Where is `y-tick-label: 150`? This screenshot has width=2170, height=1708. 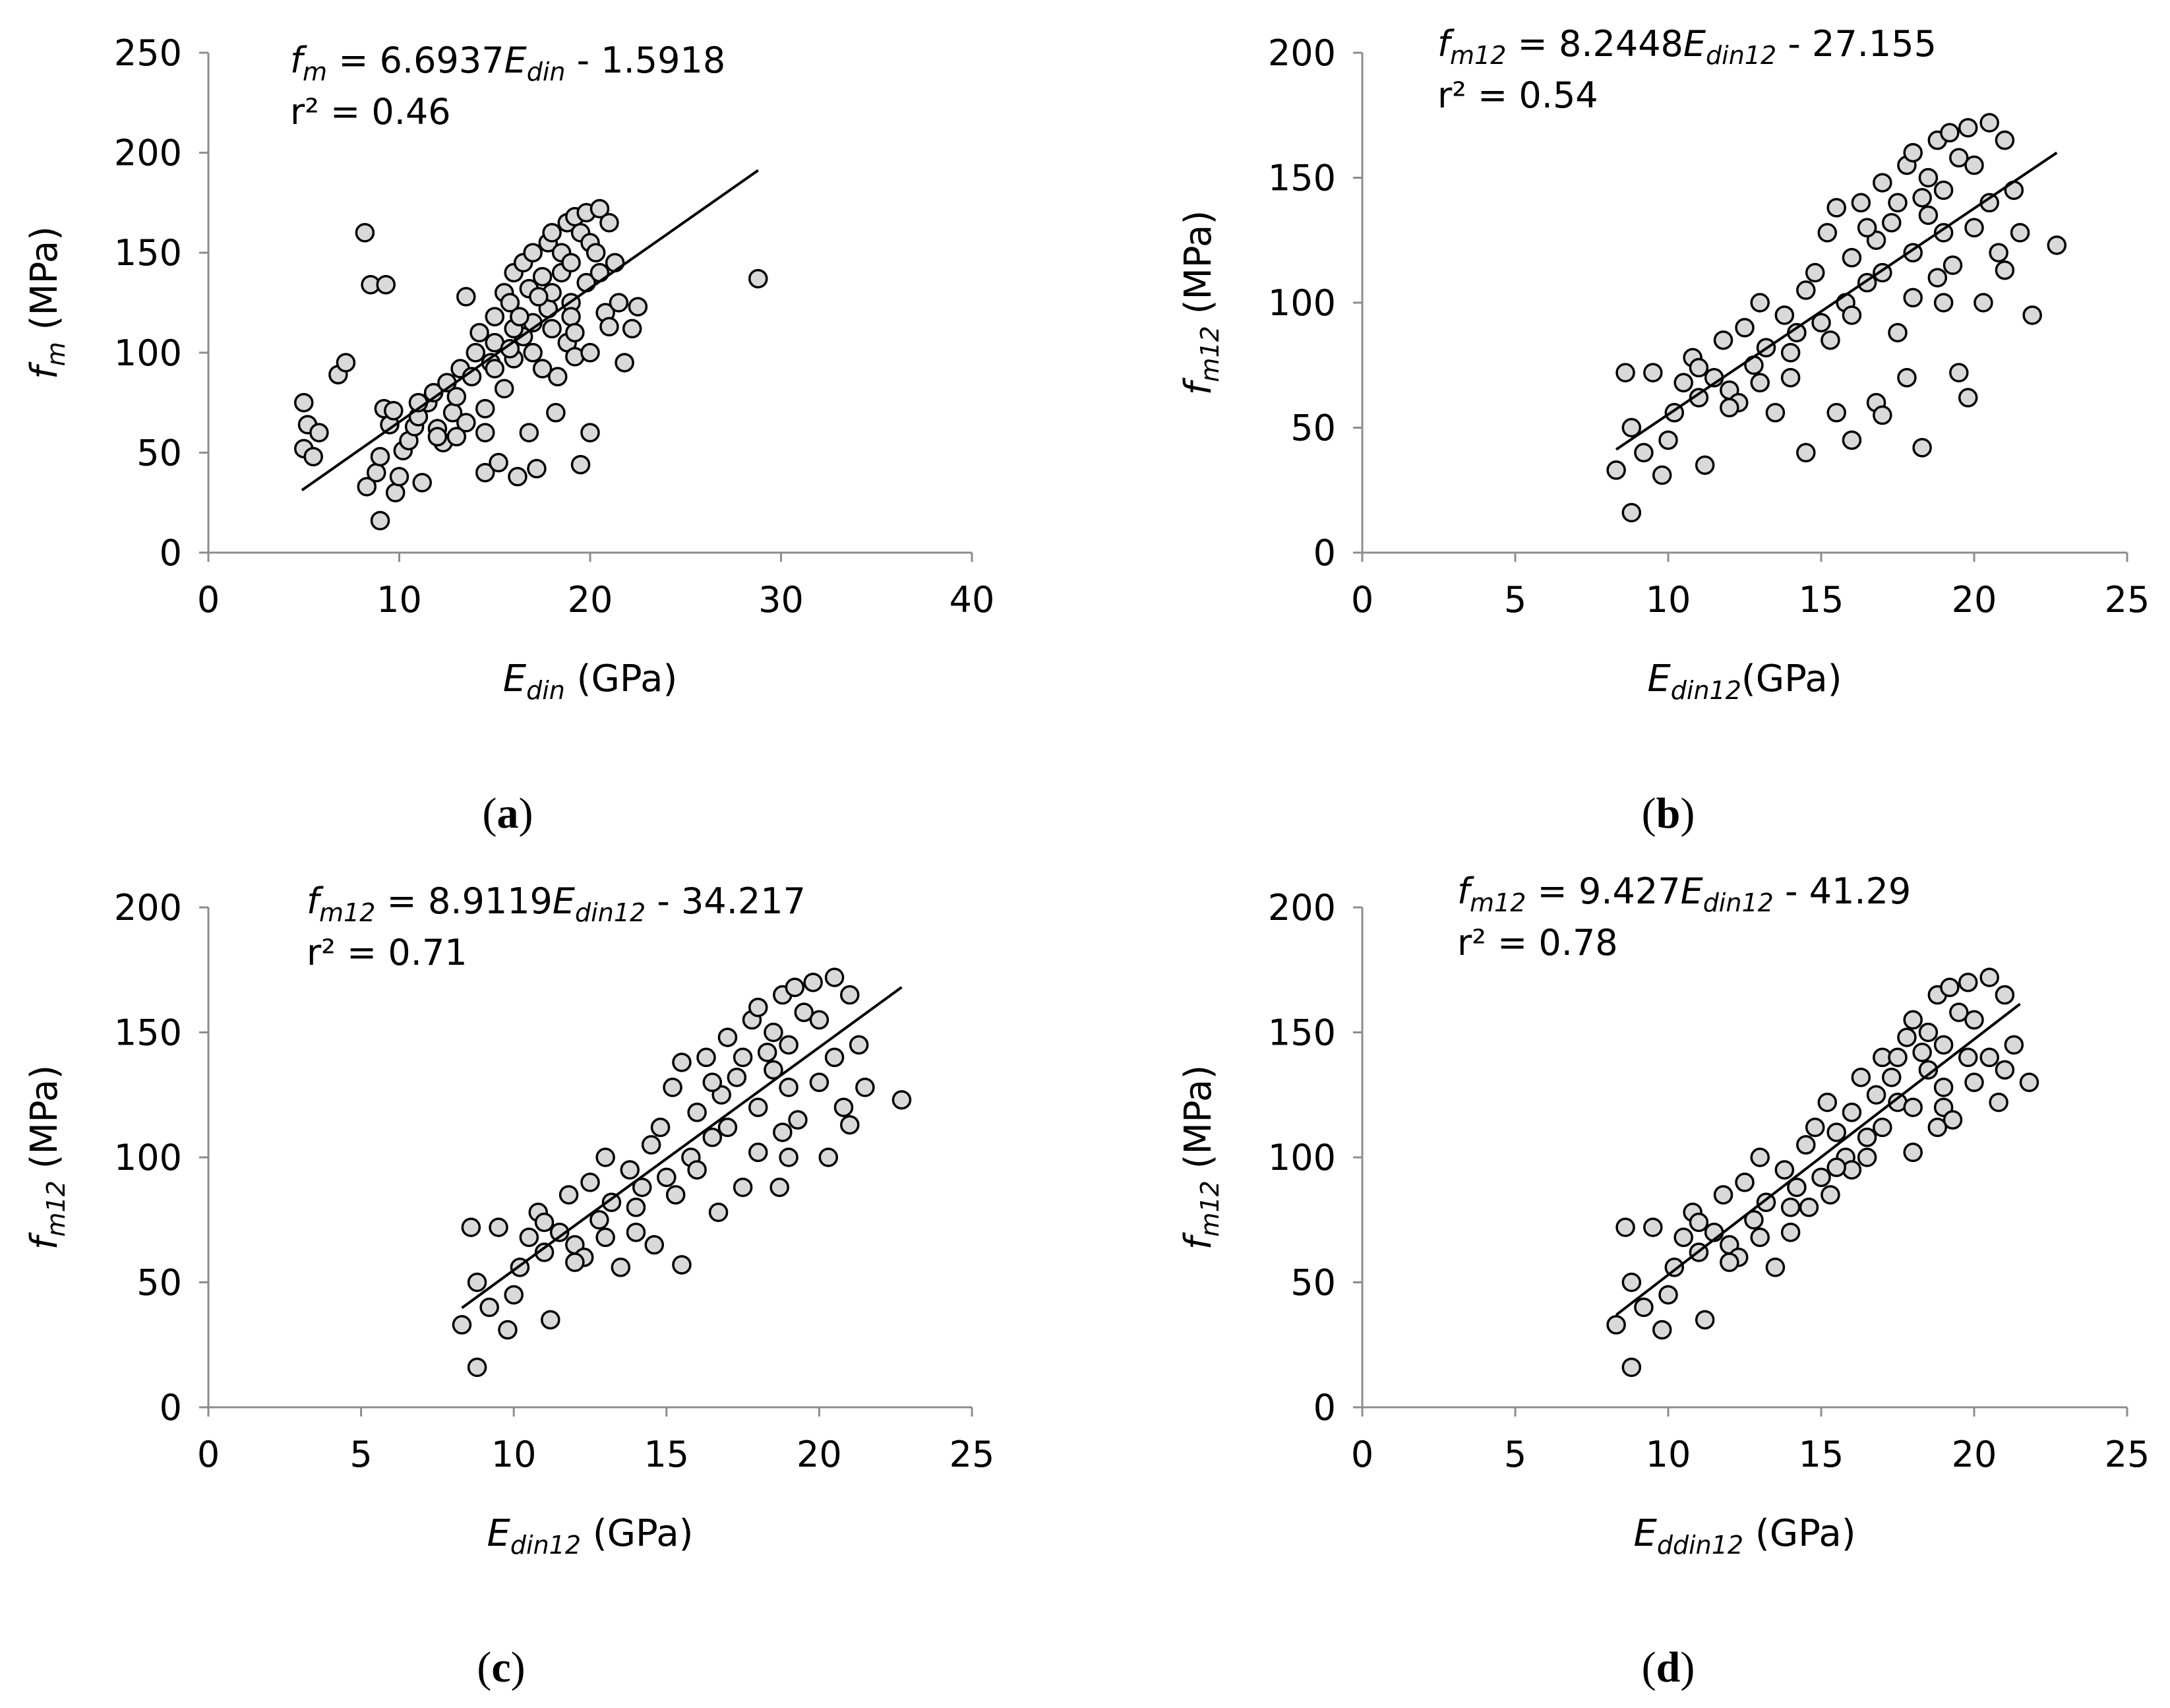
y-tick-label: 150 is located at coordinates (1302, 1033).